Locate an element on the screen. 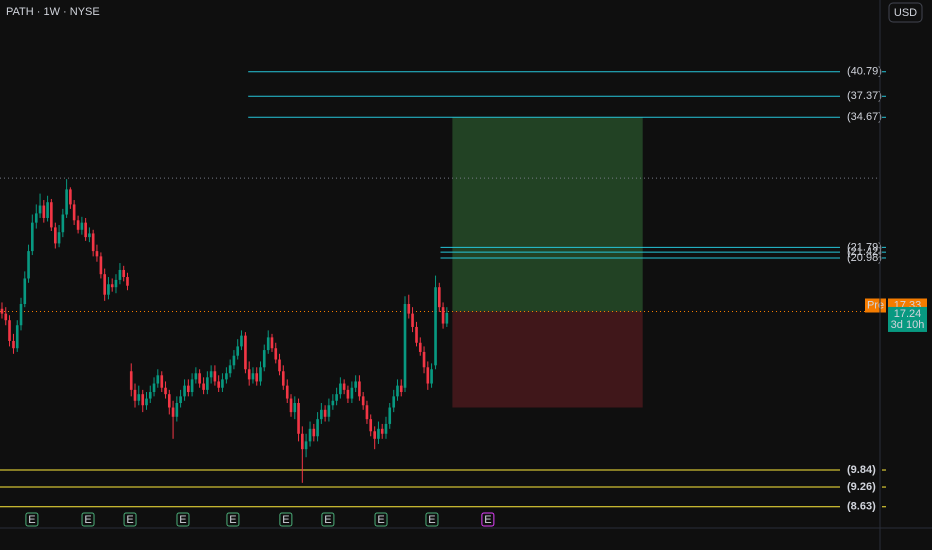 This screenshot has height=550, width=932. currency-label: USD is located at coordinates (905, 13).